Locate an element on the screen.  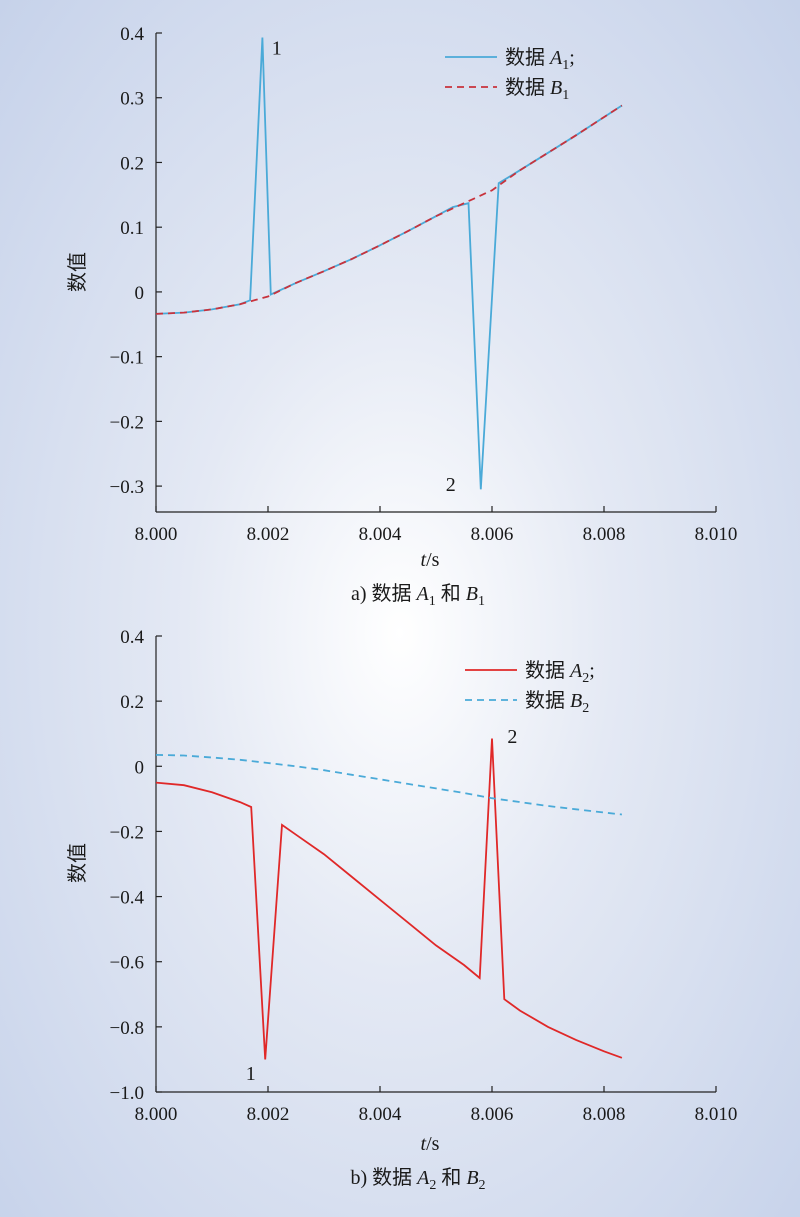
legend-entry: 数据 B1 is located at coordinates (537, 89).